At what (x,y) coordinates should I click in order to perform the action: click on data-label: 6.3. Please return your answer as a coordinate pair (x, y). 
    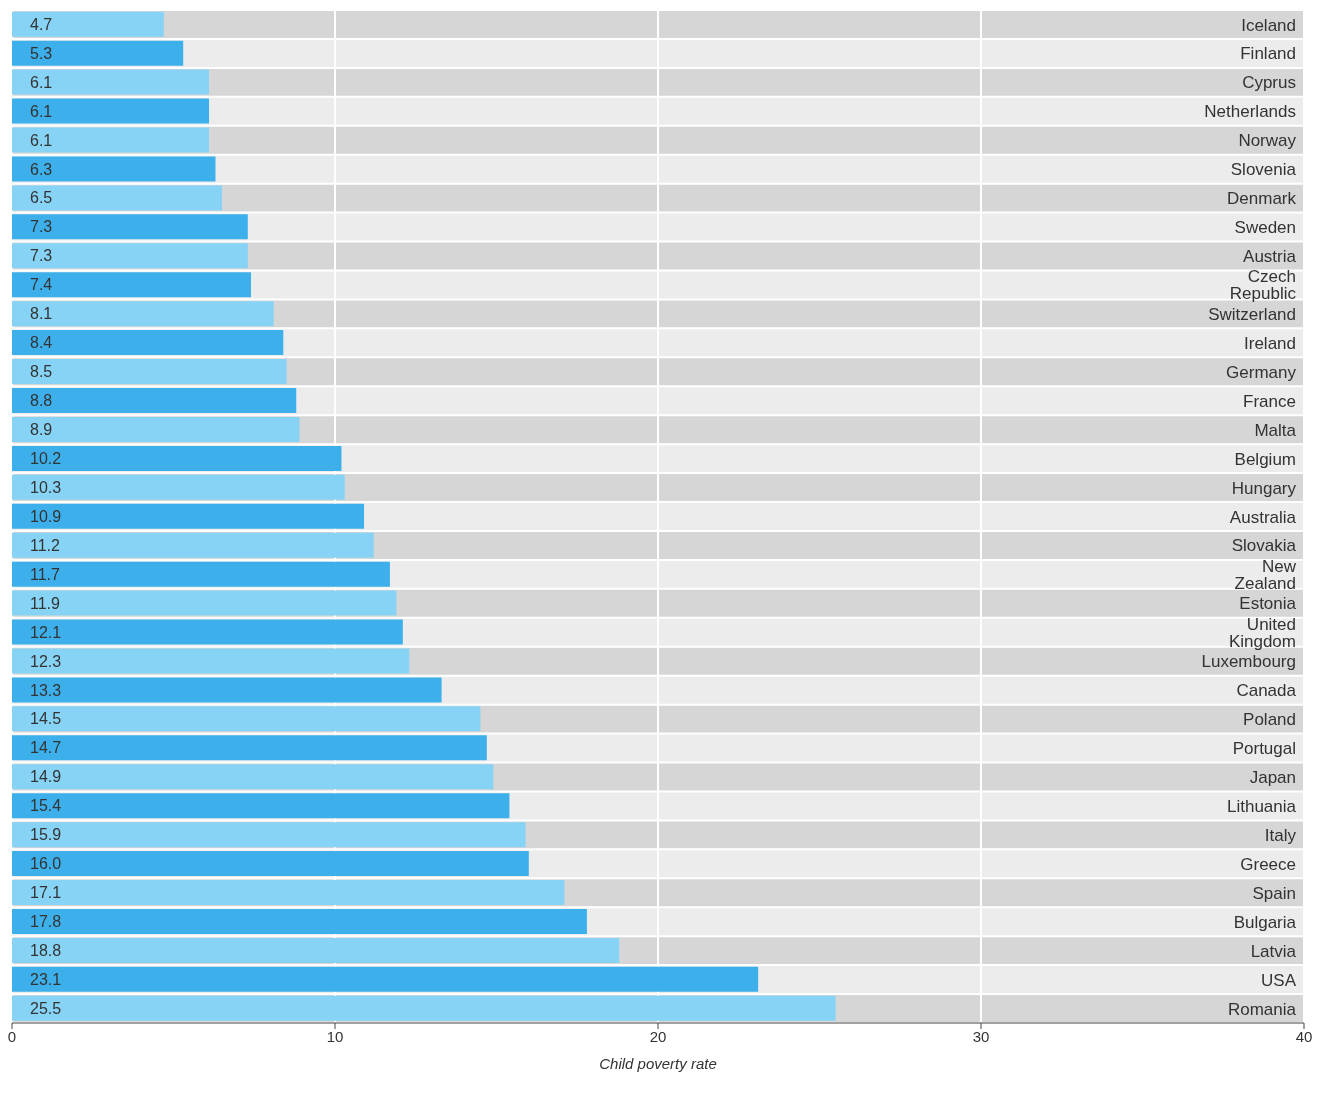
    Looking at the image, I should click on (41, 169).